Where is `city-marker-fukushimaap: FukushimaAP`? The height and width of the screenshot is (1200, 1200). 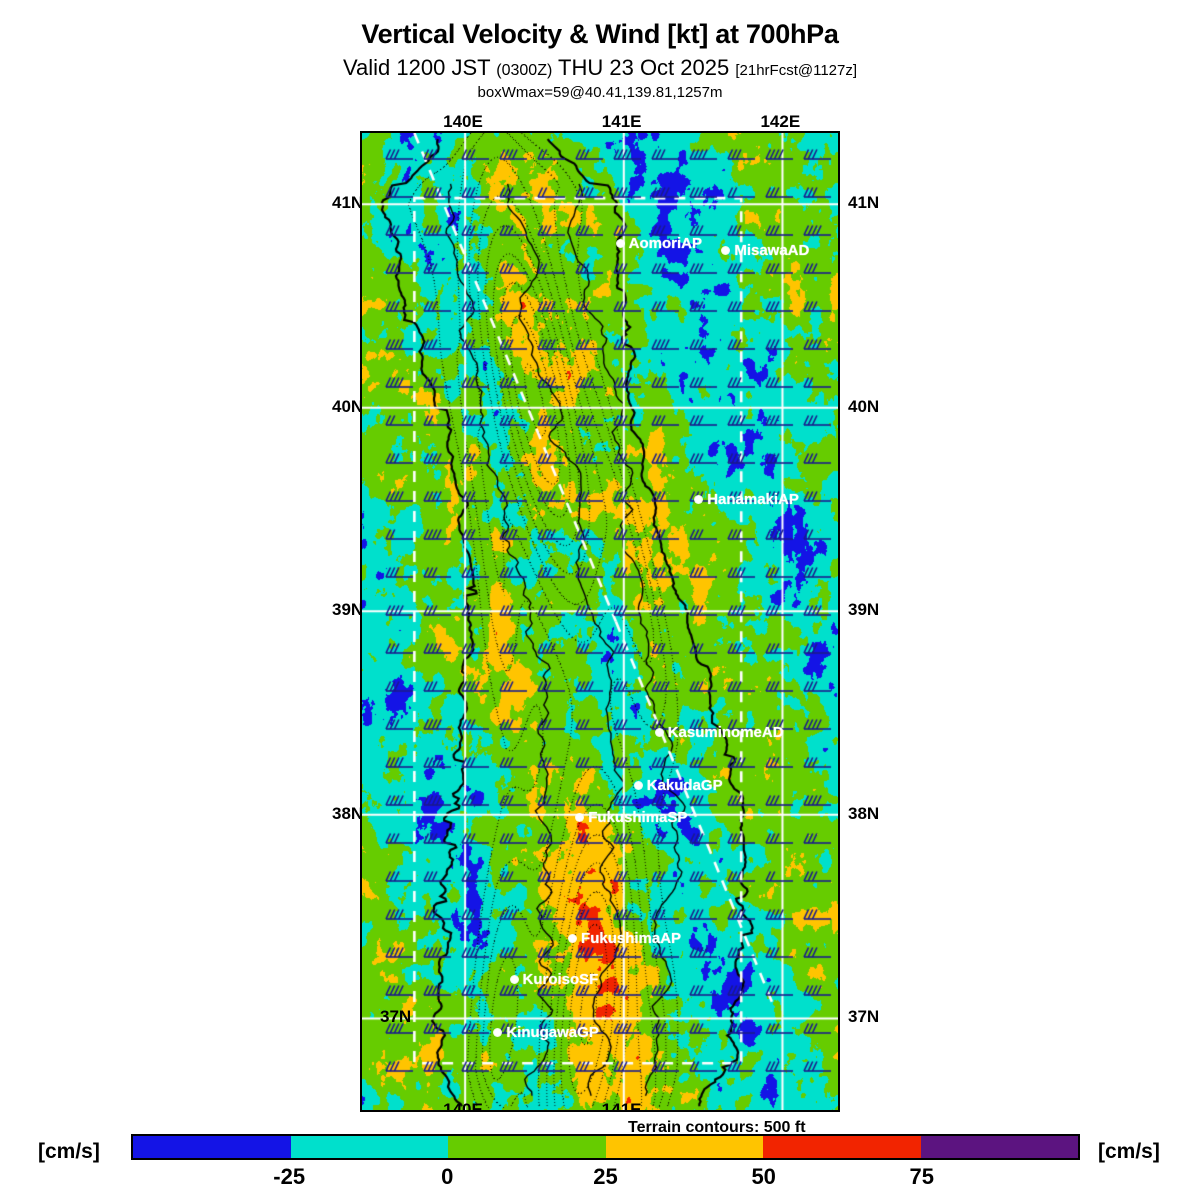
city-marker-fukushimaap: FukushimaAP is located at coordinates (625, 938).